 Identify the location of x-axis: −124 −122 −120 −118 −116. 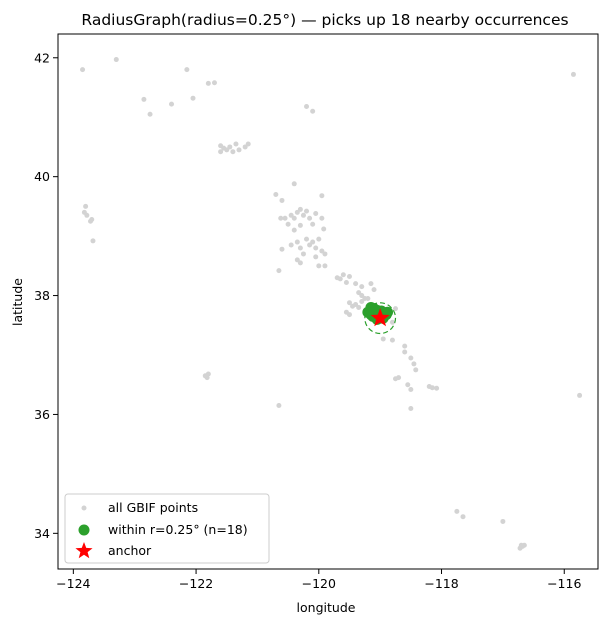
(318, 580).